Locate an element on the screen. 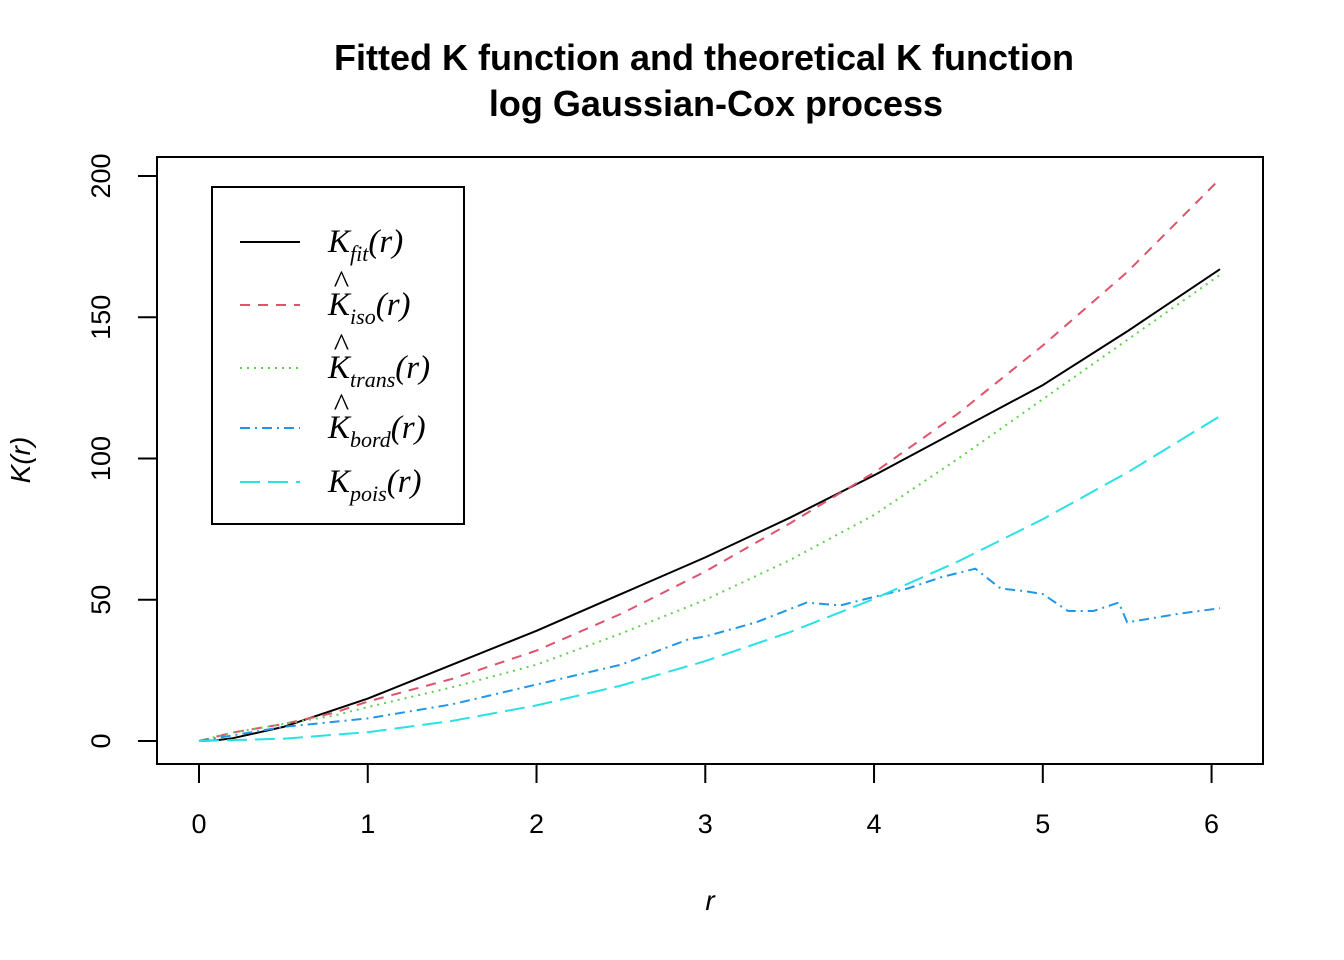 The height and width of the screenshot is (960, 1344). x-tick-label: 6 is located at coordinates (1211, 824).